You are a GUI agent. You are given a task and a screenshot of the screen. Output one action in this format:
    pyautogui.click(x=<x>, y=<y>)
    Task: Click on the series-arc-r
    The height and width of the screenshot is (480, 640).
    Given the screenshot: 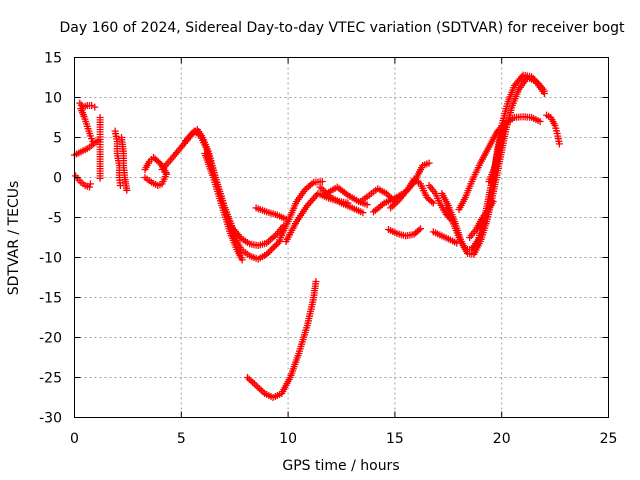 What is the action you would take?
    pyautogui.click(x=341, y=200)
    